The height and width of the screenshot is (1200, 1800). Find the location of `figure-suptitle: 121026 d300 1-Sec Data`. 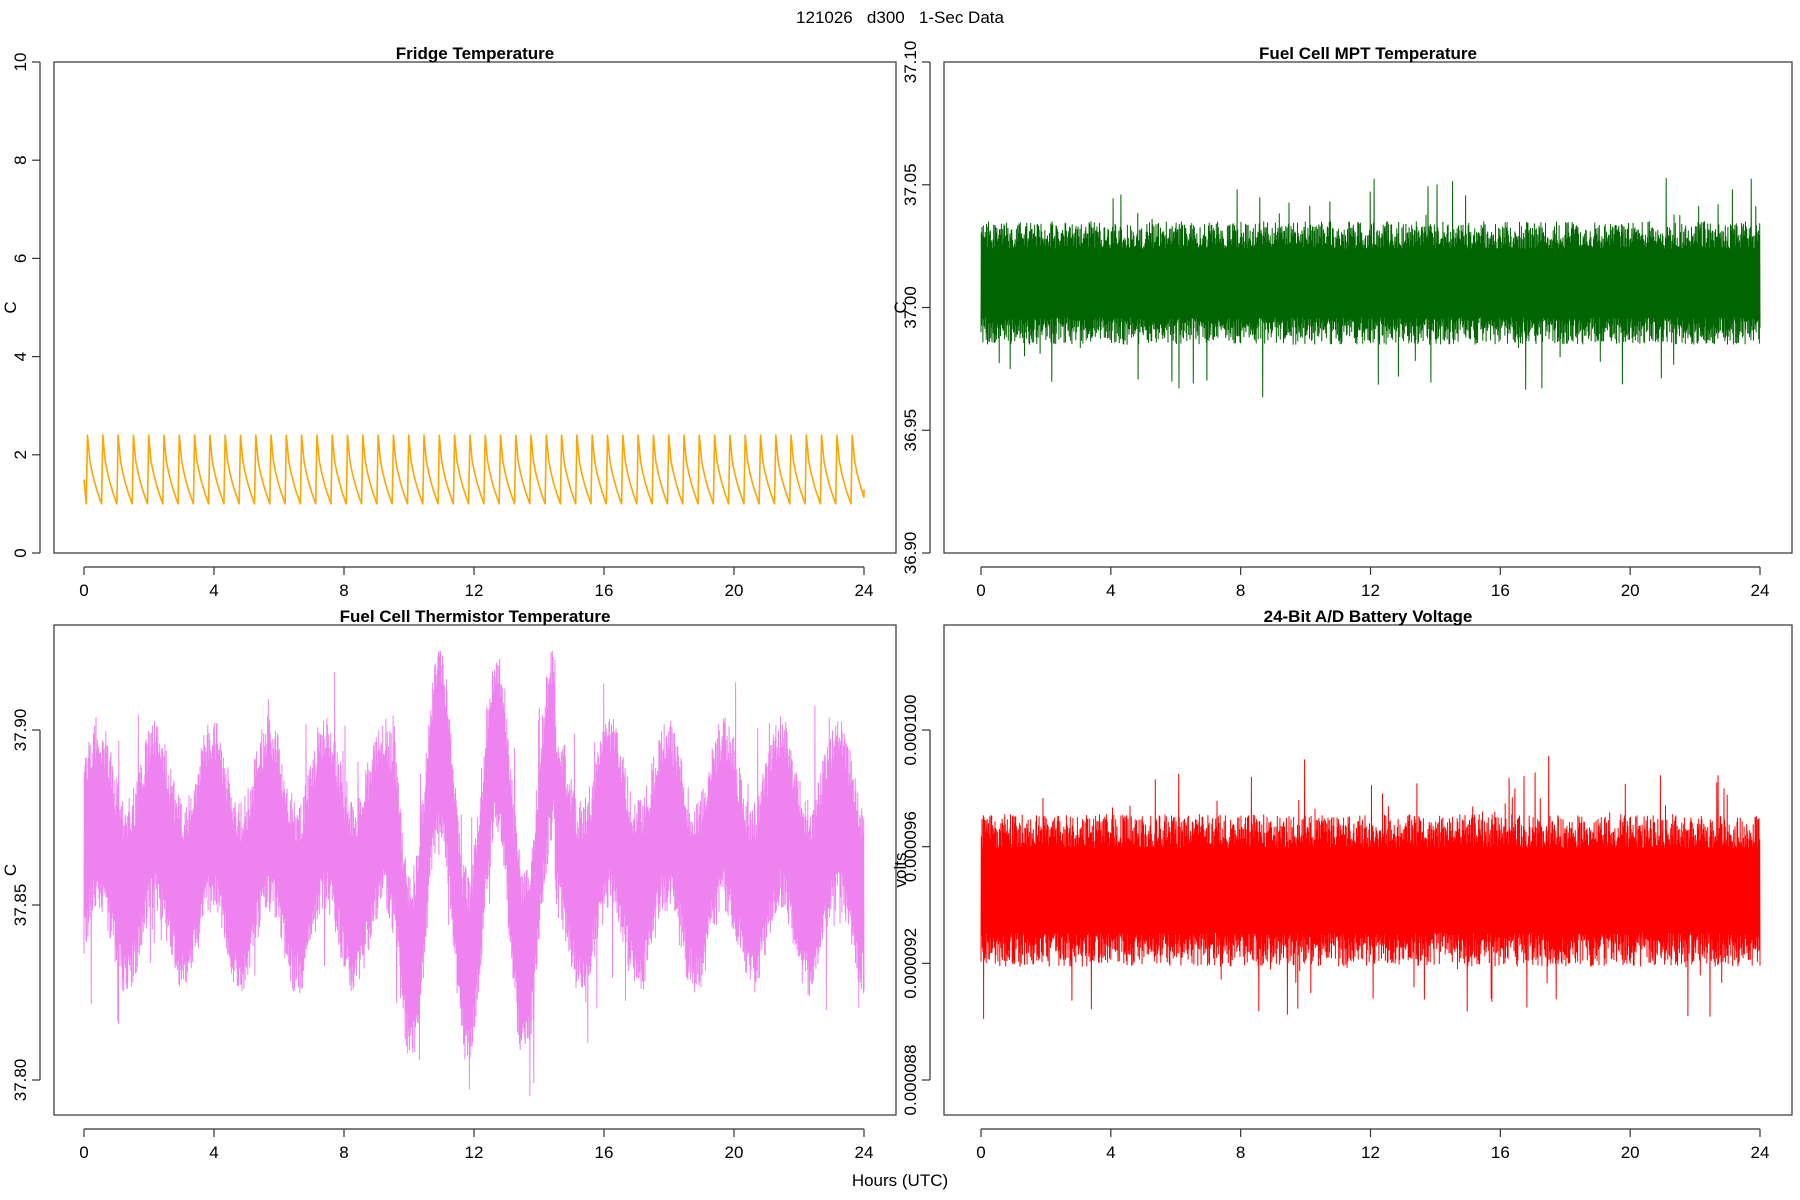

figure-suptitle: 121026 d300 1-Sec Data is located at coordinates (900, 17).